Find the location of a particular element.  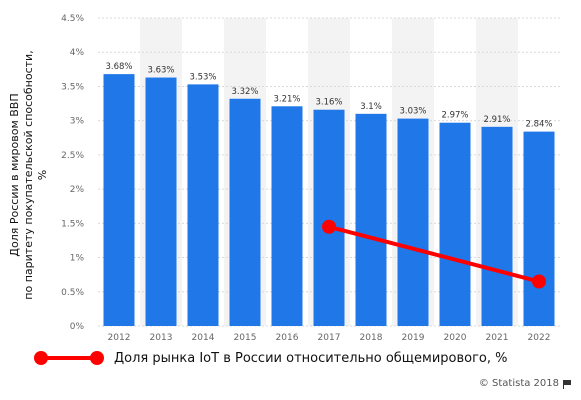

bar-value-label: 3.03% is located at coordinates (412, 112).